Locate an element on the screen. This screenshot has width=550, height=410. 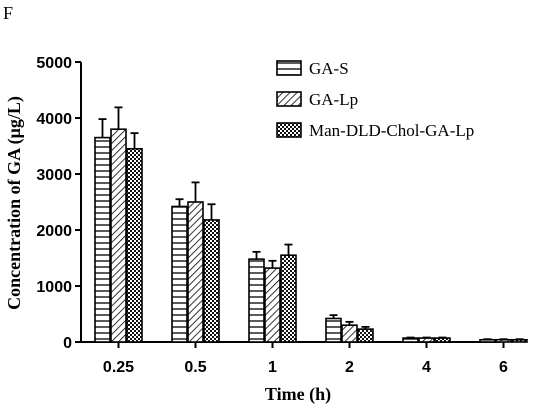
y-tick-label: 0 is located at coordinates (67, 343).